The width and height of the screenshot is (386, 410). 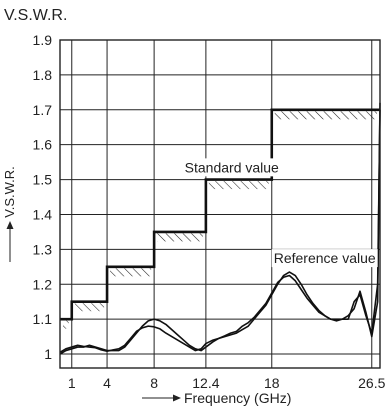 What do you see at coordinates (107, 383) in the screenshot?
I see `x-tick-label: 4` at bounding box center [107, 383].